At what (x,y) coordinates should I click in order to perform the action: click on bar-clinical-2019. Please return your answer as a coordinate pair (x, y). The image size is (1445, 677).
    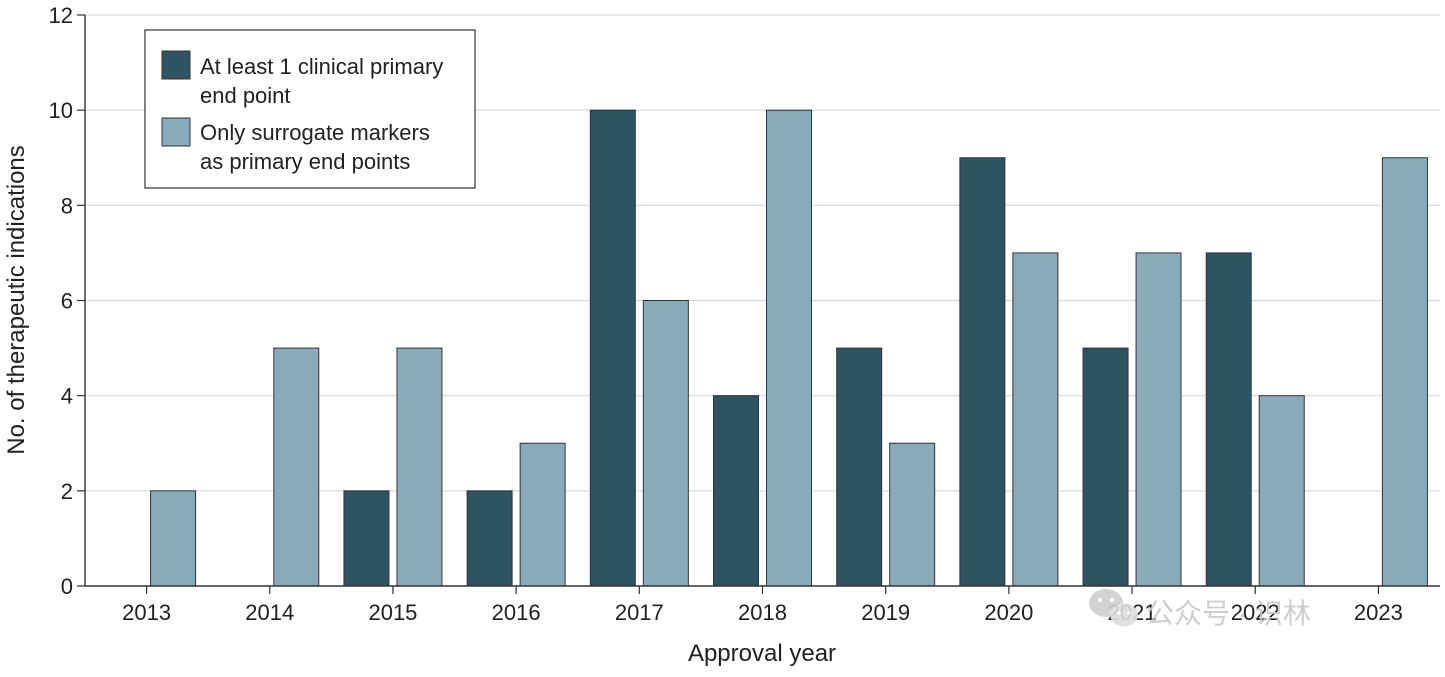
    Looking at the image, I should click on (859, 467).